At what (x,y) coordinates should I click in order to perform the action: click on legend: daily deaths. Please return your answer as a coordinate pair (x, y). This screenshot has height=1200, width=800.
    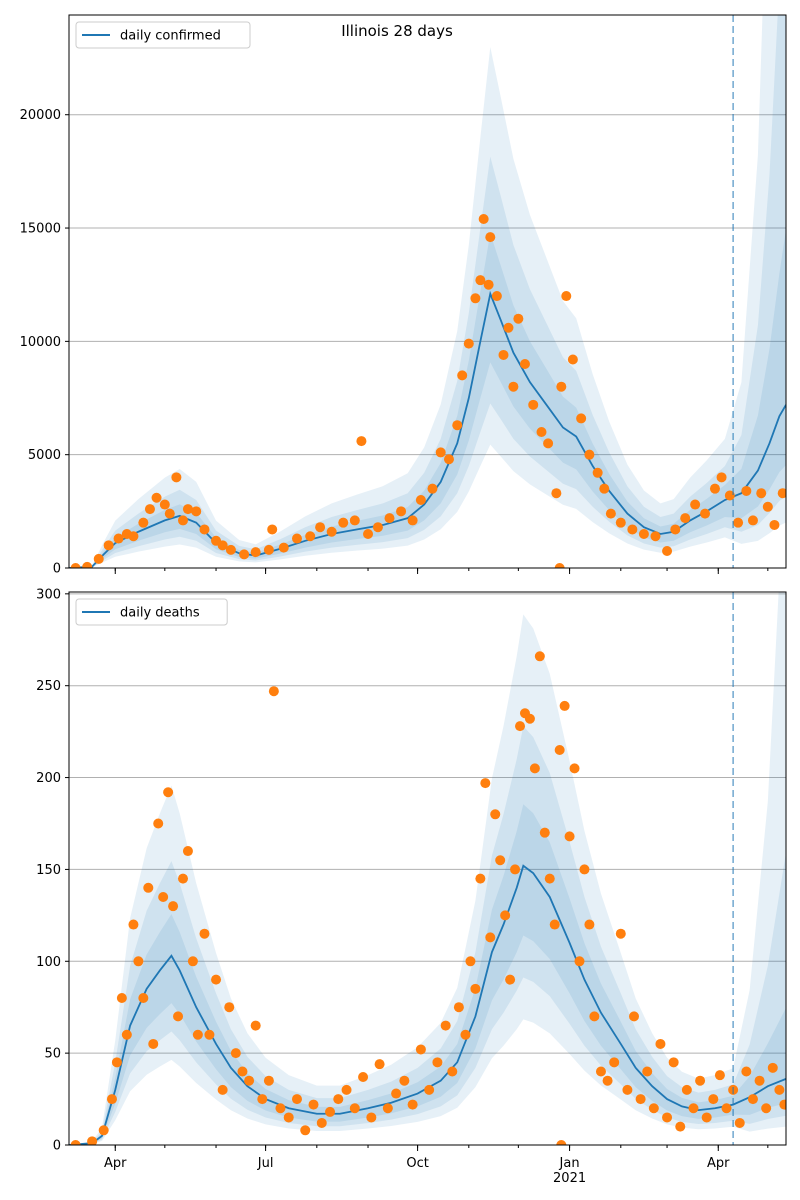
    Looking at the image, I should click on (151, 612).